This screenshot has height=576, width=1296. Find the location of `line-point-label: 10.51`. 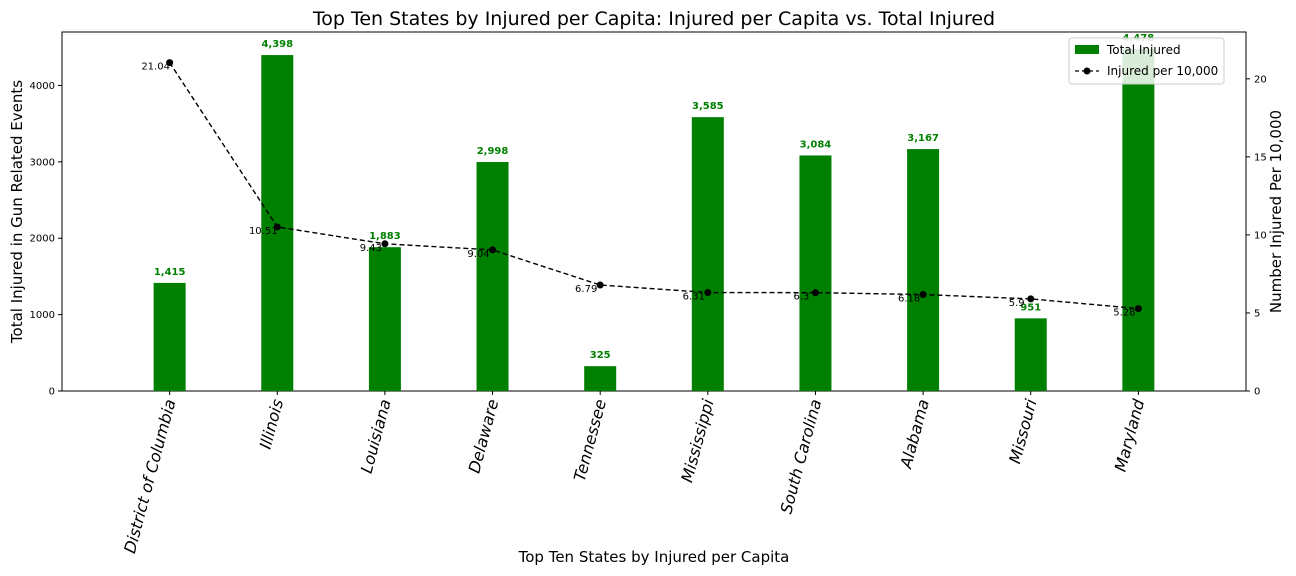

line-point-label: 10.51 is located at coordinates (263, 231).